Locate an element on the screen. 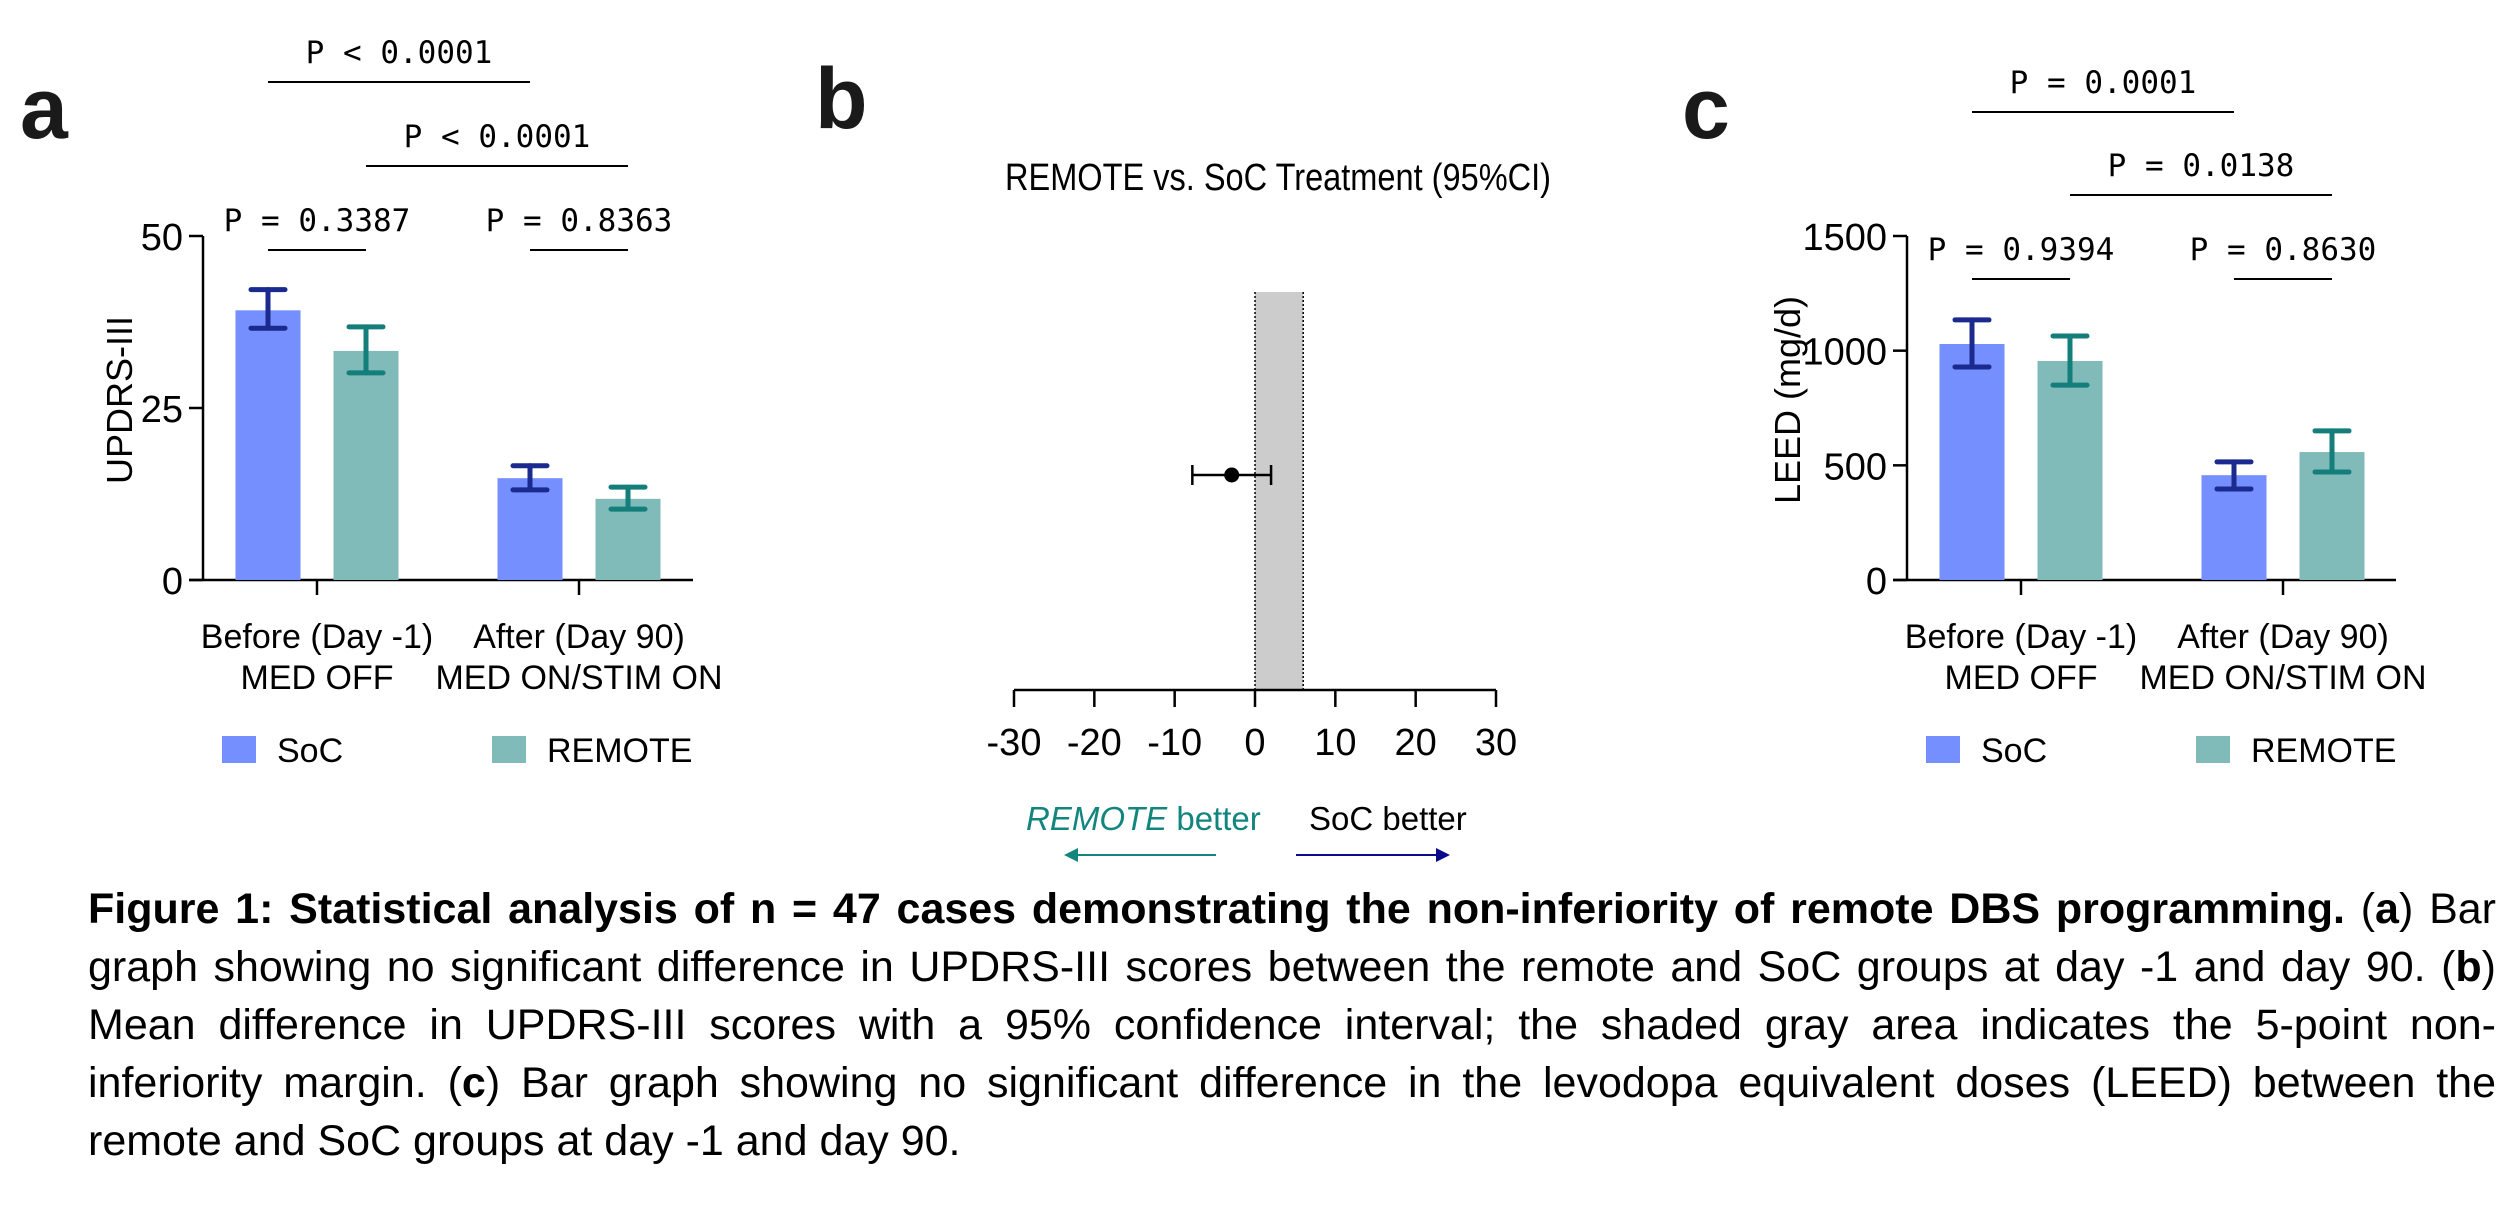 The image size is (2517, 1217). caption-text: ) Bar is located at coordinates (2447, 909).